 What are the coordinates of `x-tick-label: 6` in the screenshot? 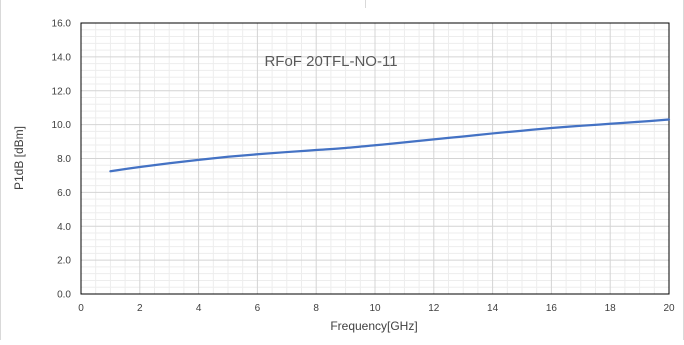 It's located at (258, 308).